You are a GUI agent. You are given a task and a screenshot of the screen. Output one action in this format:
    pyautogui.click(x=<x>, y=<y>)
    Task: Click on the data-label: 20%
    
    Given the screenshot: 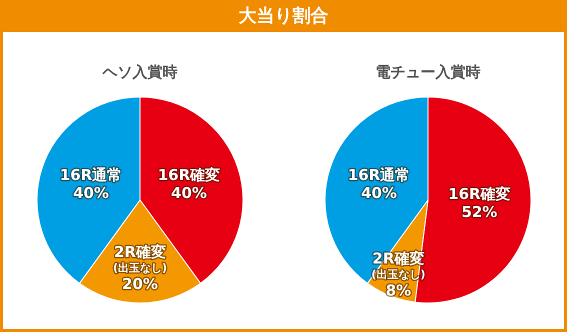 What is the action you would take?
    pyautogui.click(x=140, y=283)
    